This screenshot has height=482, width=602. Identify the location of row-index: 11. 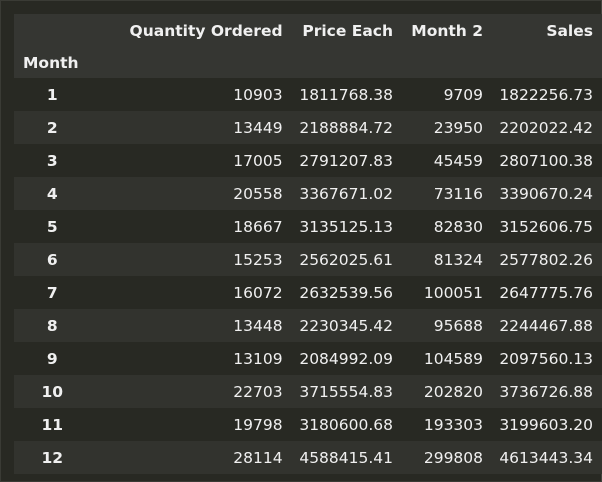
(52, 424).